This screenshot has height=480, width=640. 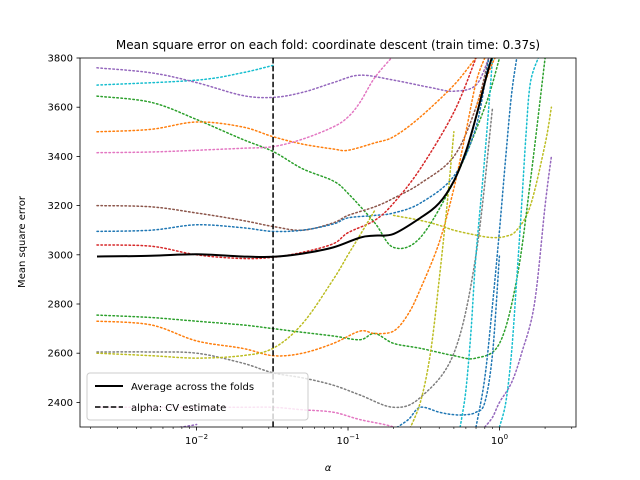 What do you see at coordinates (331, 437) in the screenshot?
I see `x-axis: 10⁻² 10⁻¹ 10⁰` at bounding box center [331, 437].